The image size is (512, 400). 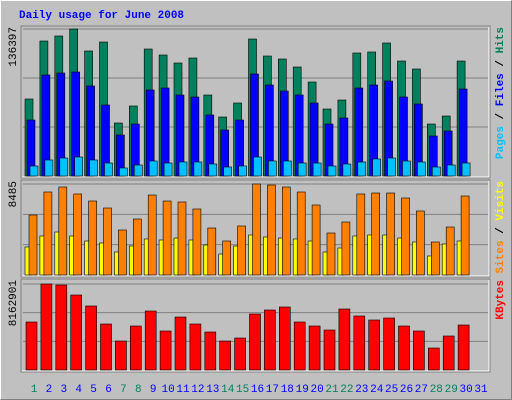 What do you see at coordinates (302, 390) in the screenshot?
I see `x-tick-label: 19` at bounding box center [302, 390].